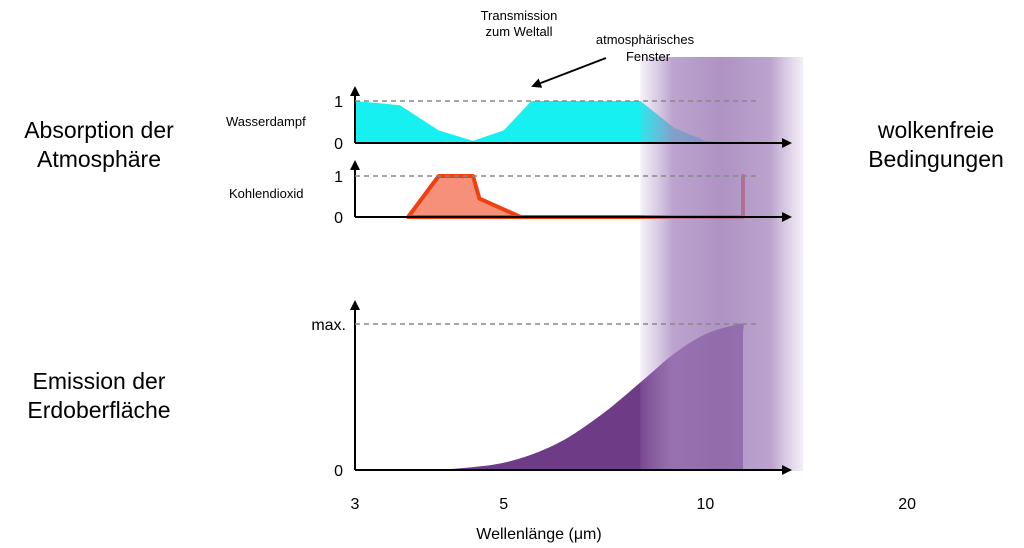 The width and height of the screenshot is (1024, 548). What do you see at coordinates (338, 218) in the screenshot?
I see `co2-y-tick-0: 0` at bounding box center [338, 218].